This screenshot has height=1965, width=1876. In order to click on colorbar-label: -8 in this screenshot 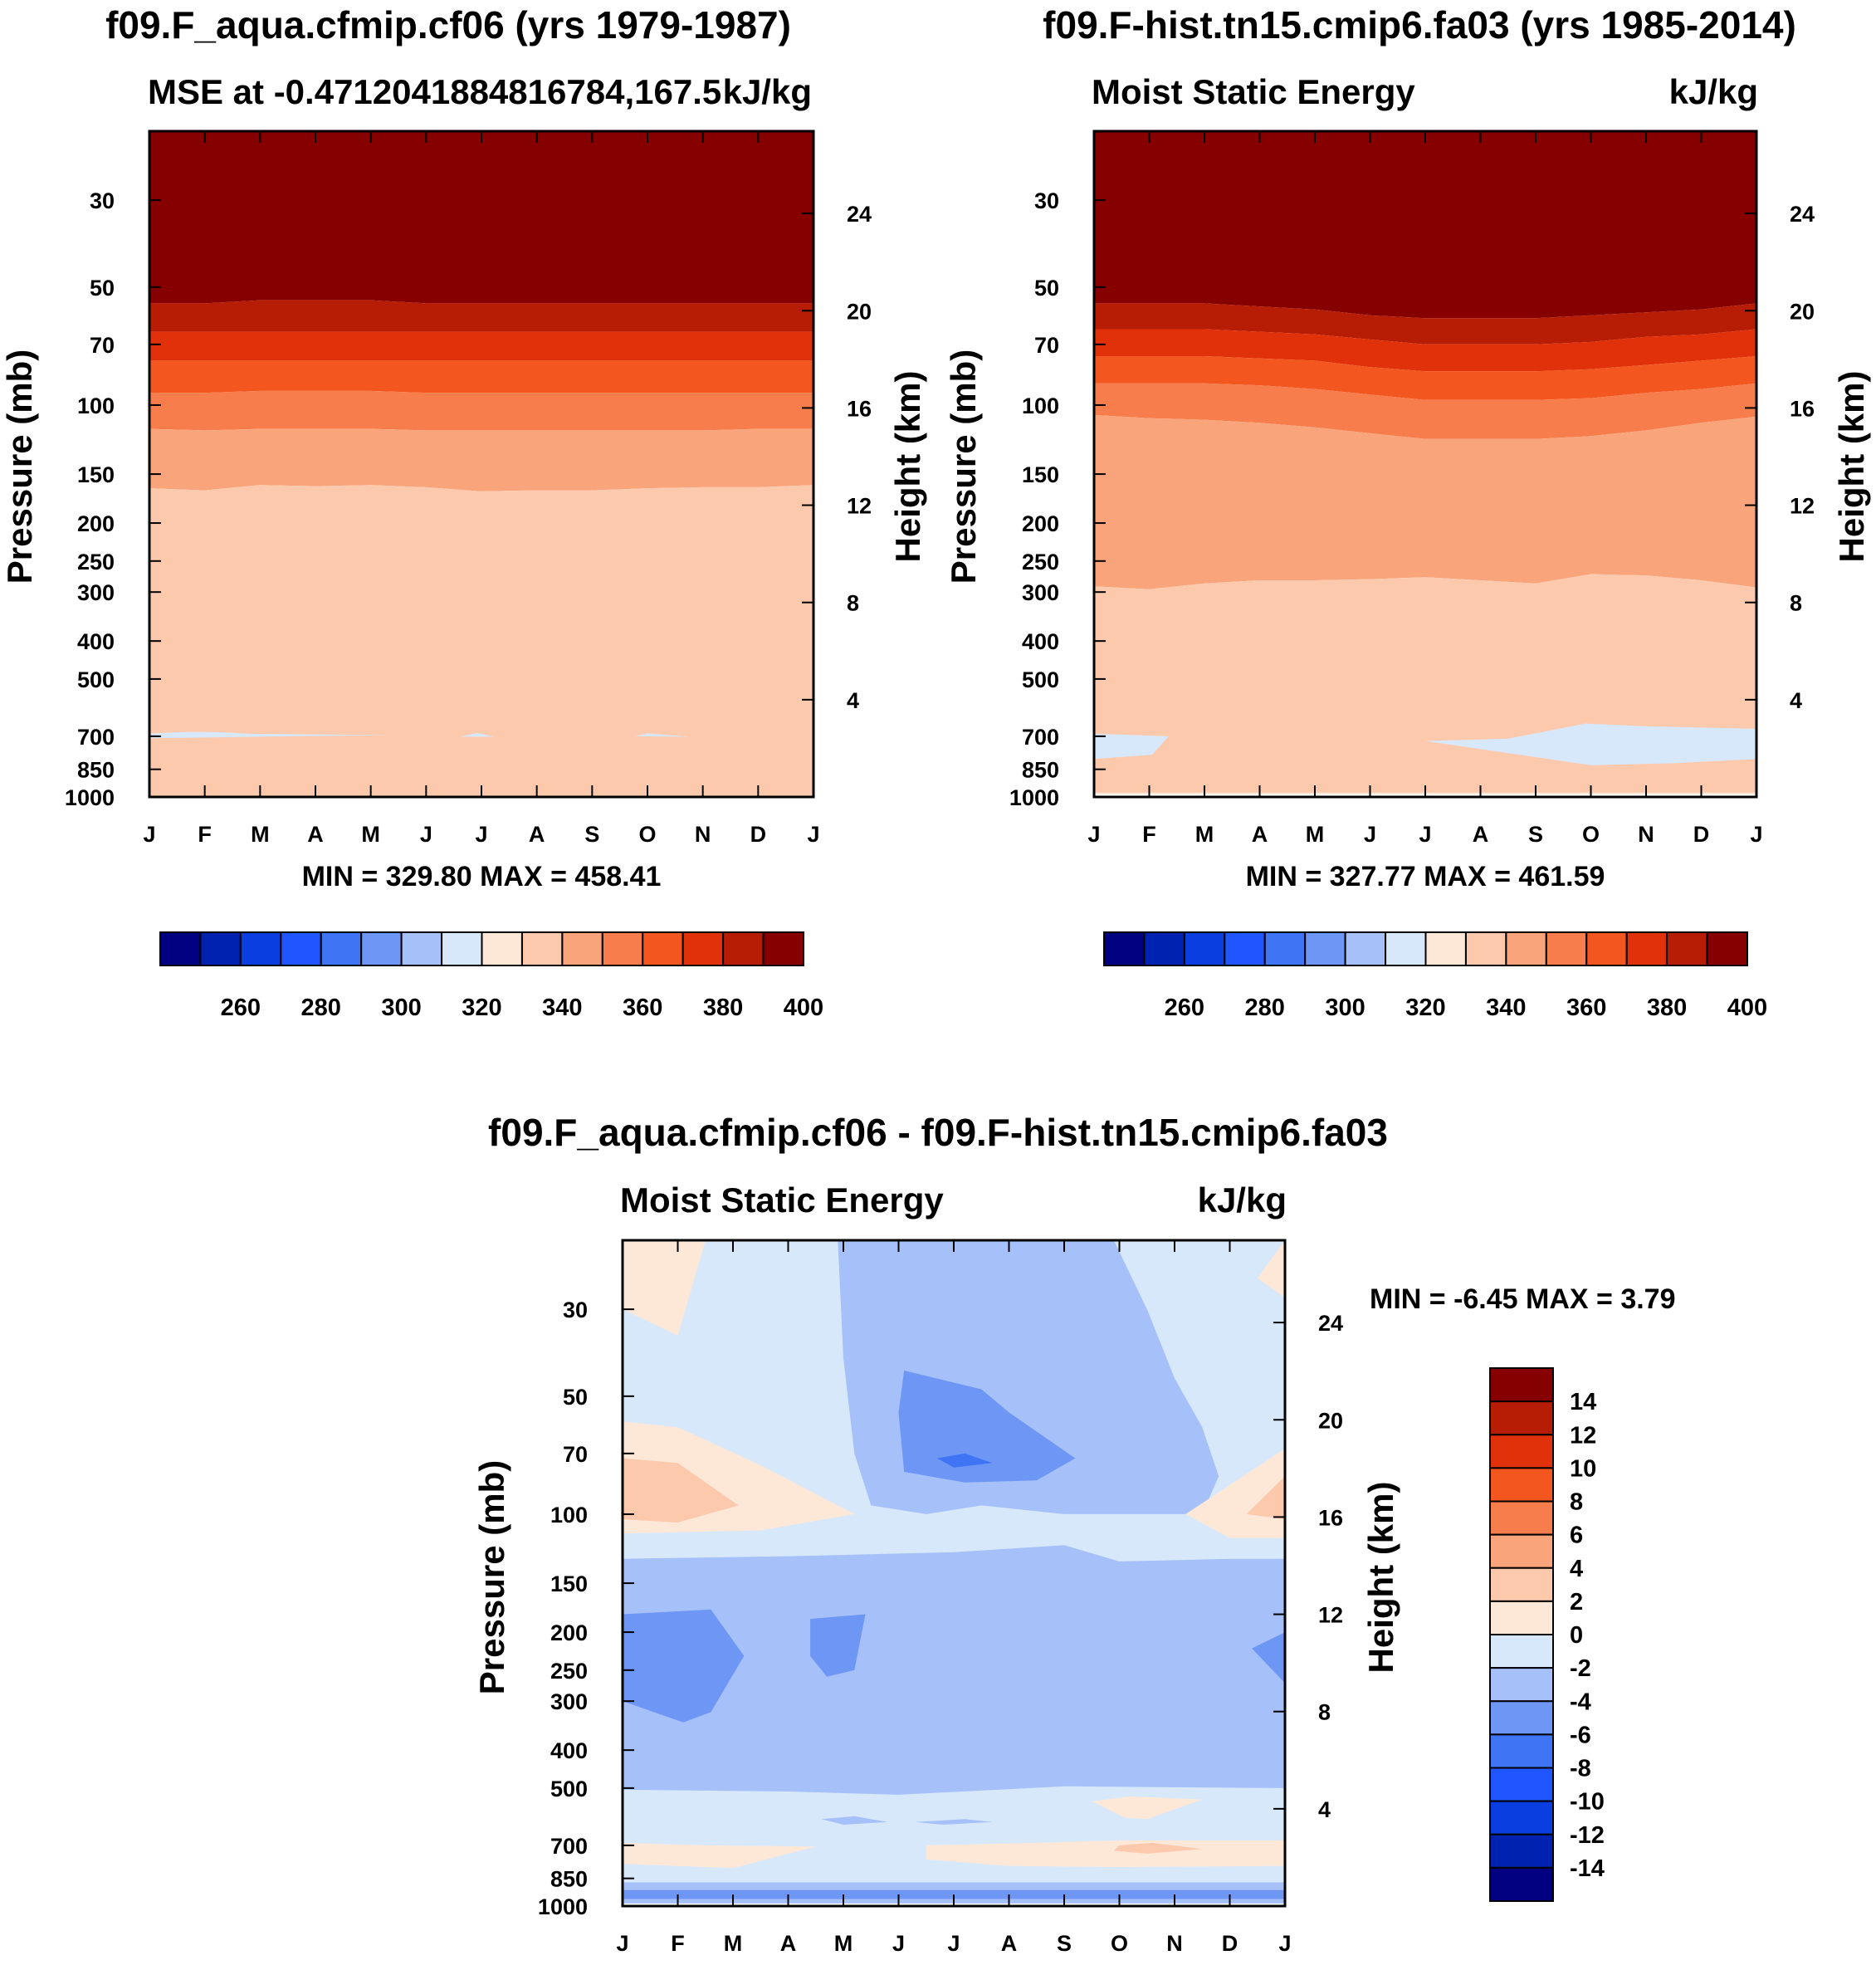, I will do `click(1580, 1769)`.